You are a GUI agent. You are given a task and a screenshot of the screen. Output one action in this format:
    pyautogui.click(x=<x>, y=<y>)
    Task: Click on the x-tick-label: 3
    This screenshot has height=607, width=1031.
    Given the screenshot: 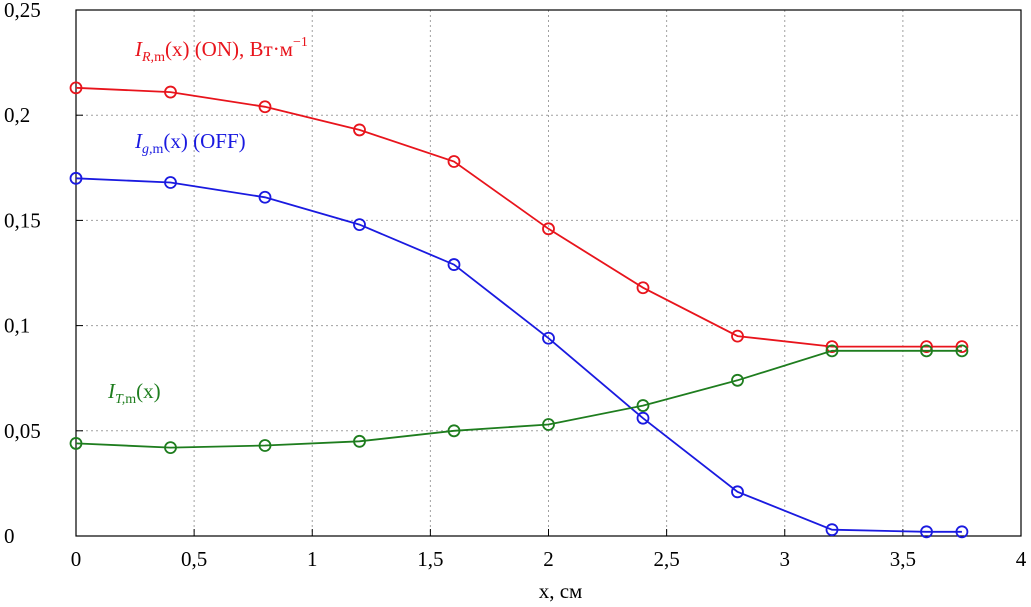 What is the action you would take?
    pyautogui.click(x=785, y=559)
    